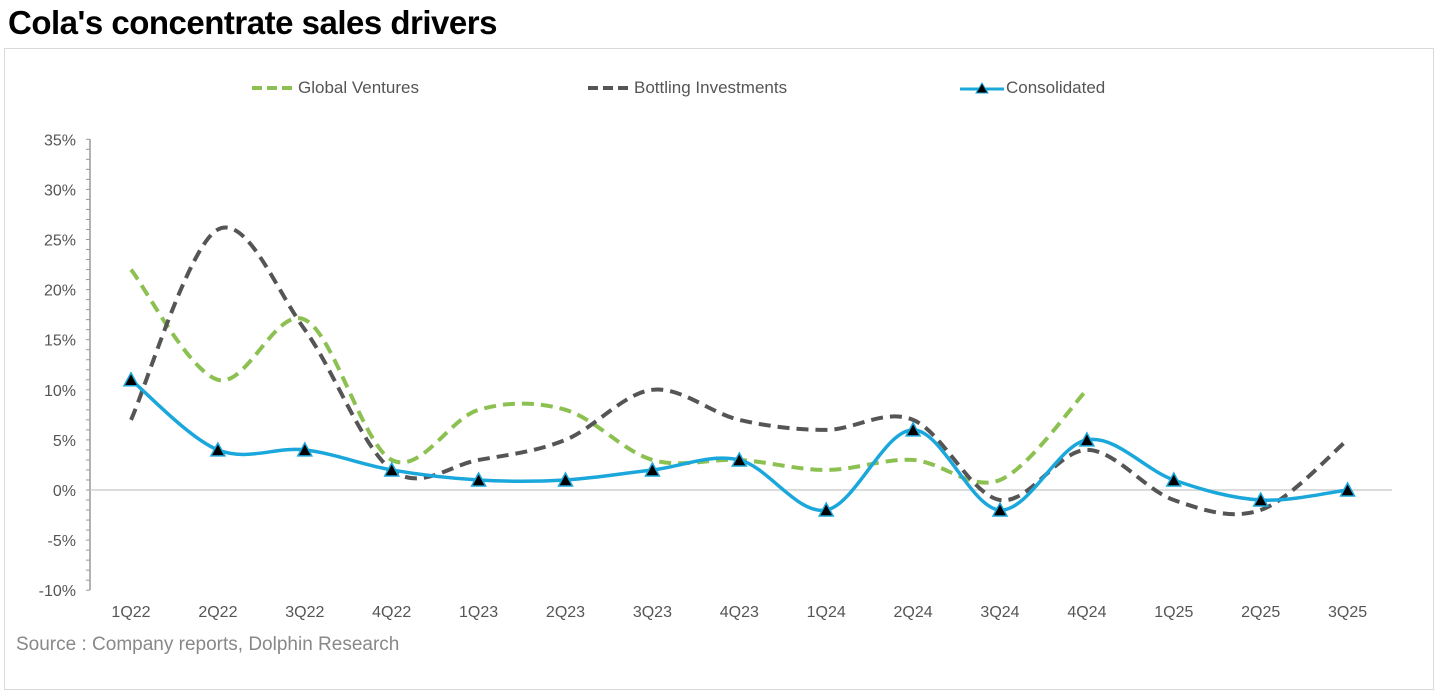 The width and height of the screenshot is (1440, 695). I want to click on x-tick-label: 3Q25, so click(1347, 612).